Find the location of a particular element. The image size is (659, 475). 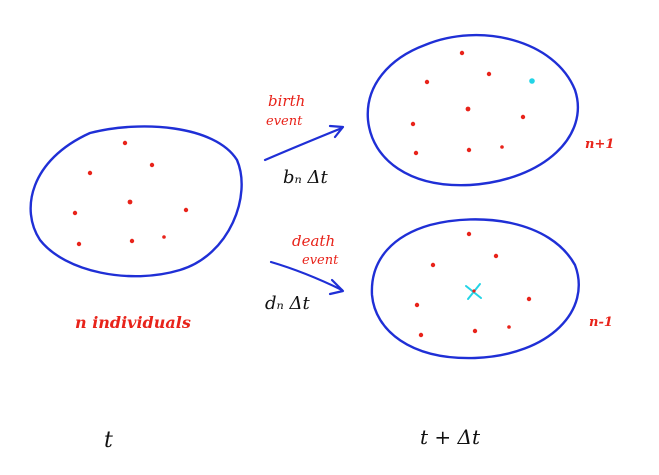

removed-individual-dot is located at coordinates (474, 291).